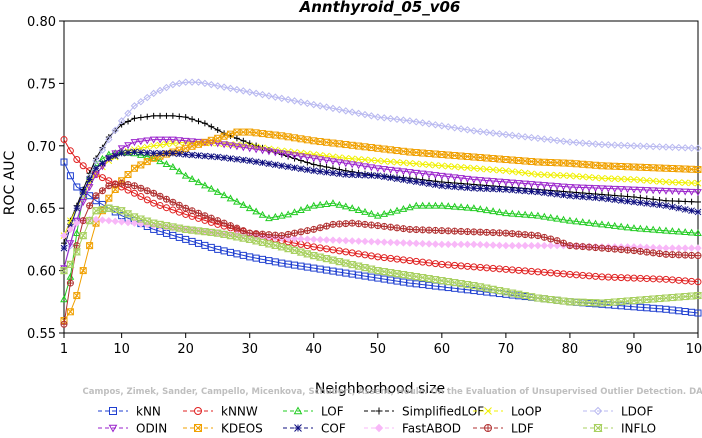 The image size is (702, 438). Describe the element at coordinates (129, 412) in the screenshot. I see `legend-item-knn: kNN` at that location.